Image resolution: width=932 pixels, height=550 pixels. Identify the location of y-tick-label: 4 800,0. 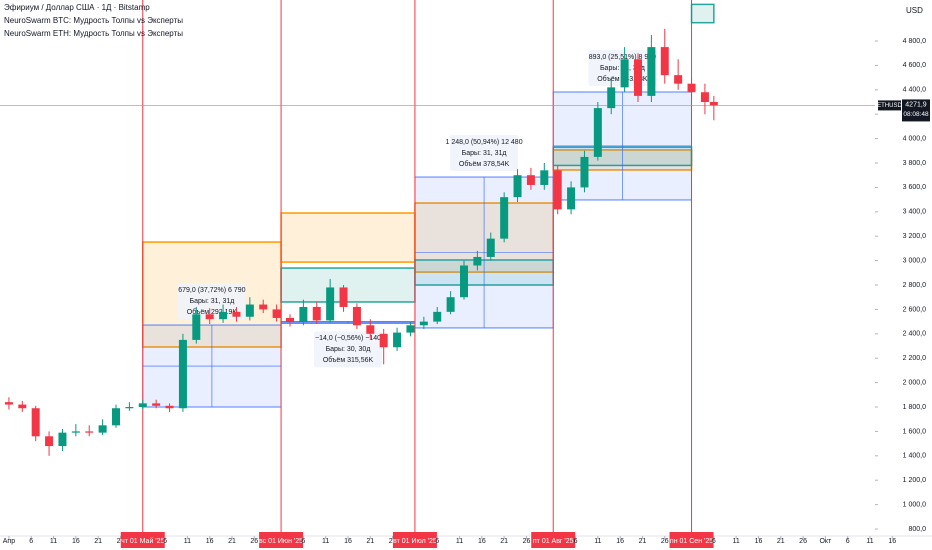
(914, 41).